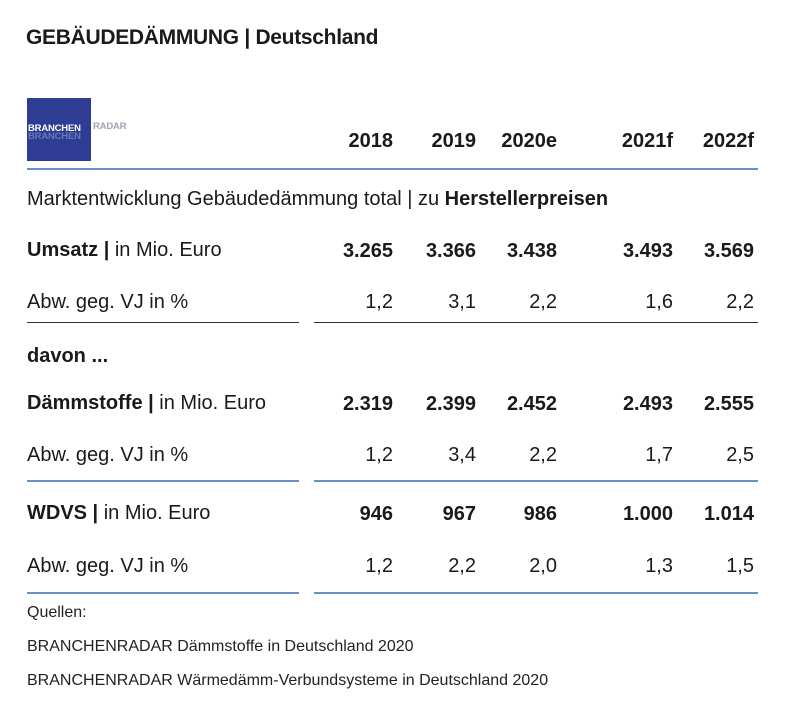  I want to click on table-cell: 2,5, so click(740, 455).